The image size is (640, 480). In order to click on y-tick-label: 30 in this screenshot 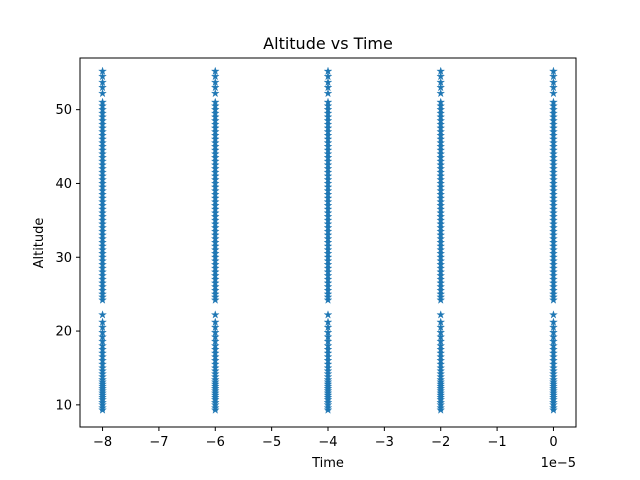, I will do `click(63, 258)`.